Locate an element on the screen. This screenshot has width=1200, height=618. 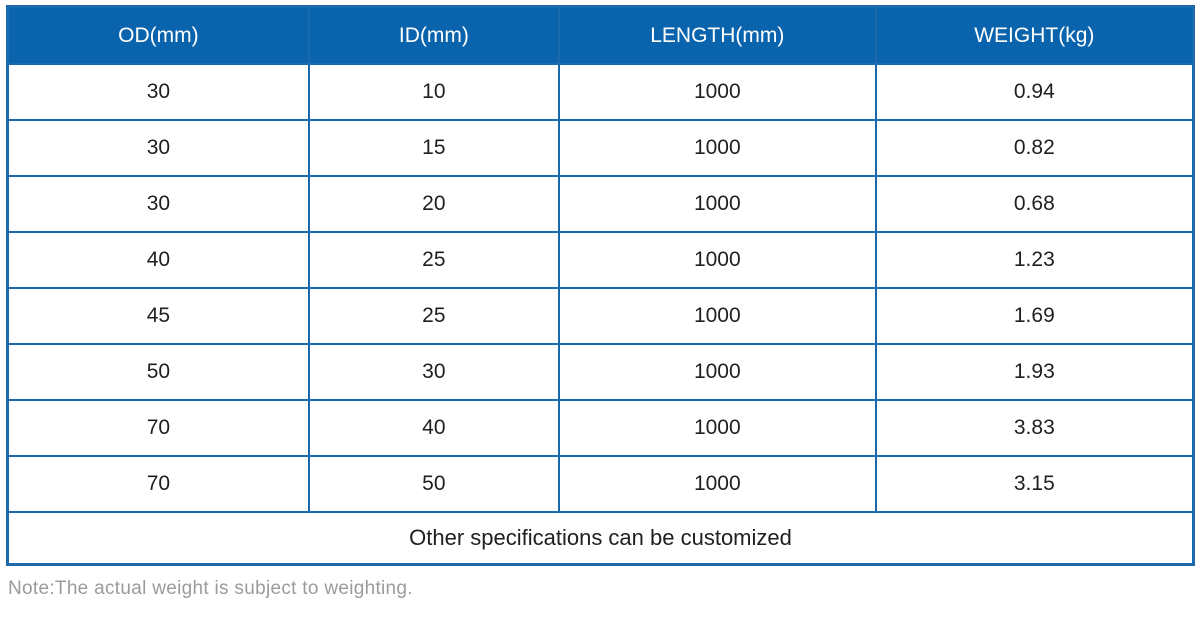
customization-note-cell: Other specifications can be customized is located at coordinates (600, 538).